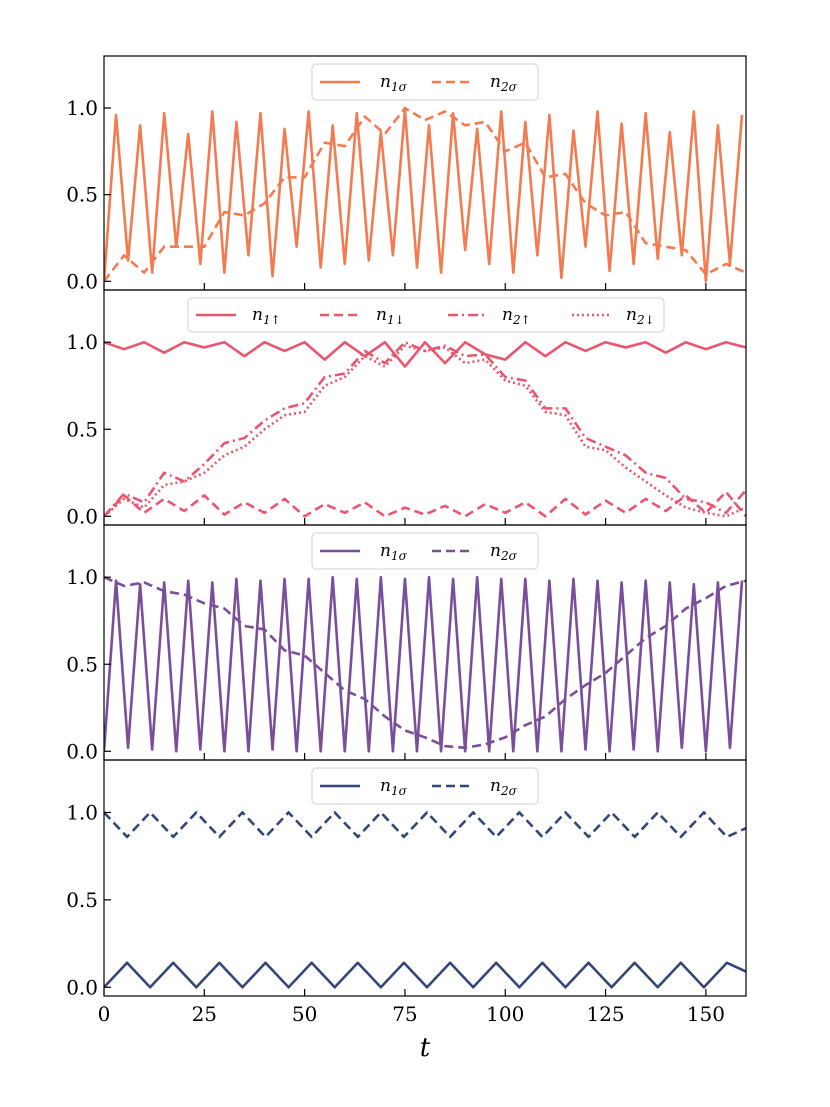  What do you see at coordinates (204, 1014) in the screenshot?
I see `x-tick-label: 25` at bounding box center [204, 1014].